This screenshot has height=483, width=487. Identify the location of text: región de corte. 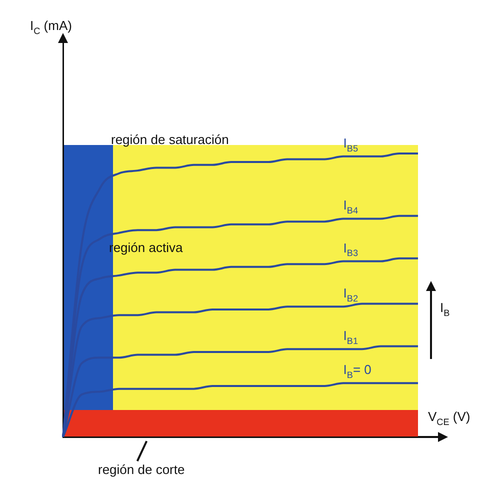
(141, 469).